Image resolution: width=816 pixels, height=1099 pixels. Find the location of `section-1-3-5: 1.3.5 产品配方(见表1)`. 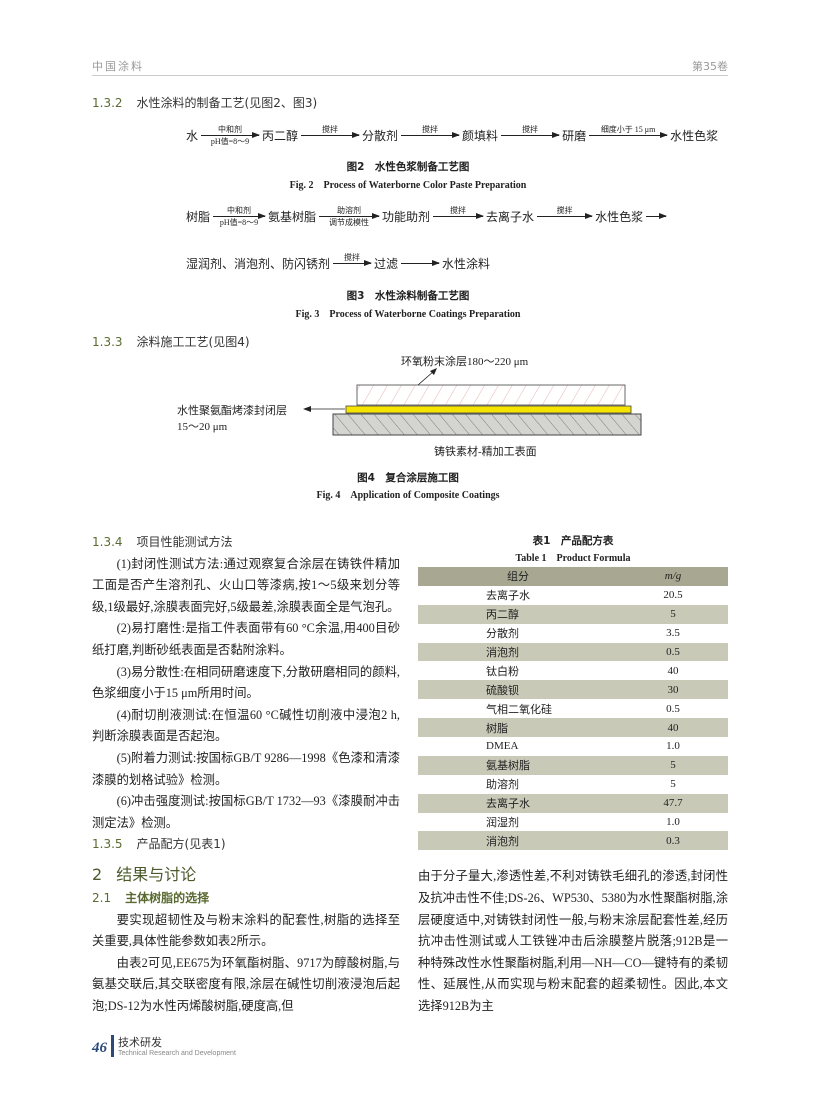

section-1-3-5: 1.3.5 产品配方(见表1) is located at coordinates (159, 844).